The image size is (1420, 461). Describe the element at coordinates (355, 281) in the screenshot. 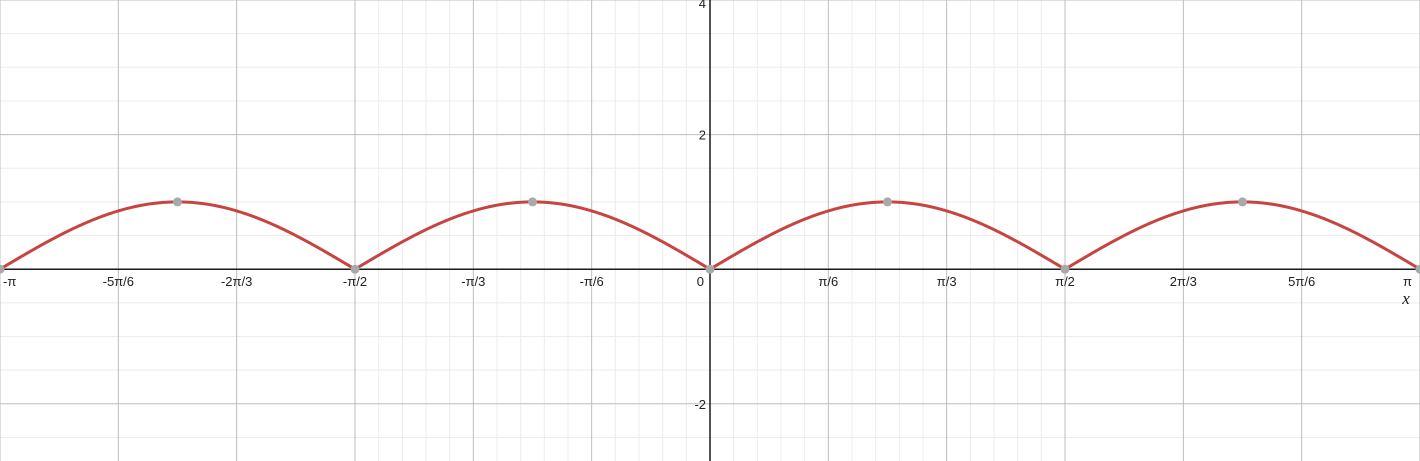

I see `x-tick-label: -π/2` at that location.